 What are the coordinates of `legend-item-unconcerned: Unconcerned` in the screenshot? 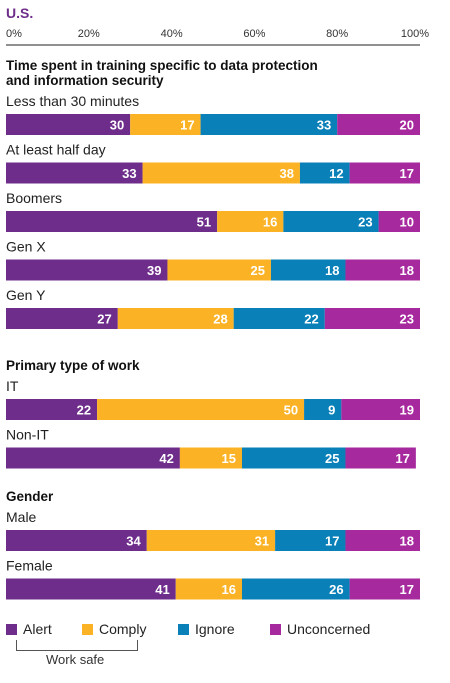 It's located at (320, 629).